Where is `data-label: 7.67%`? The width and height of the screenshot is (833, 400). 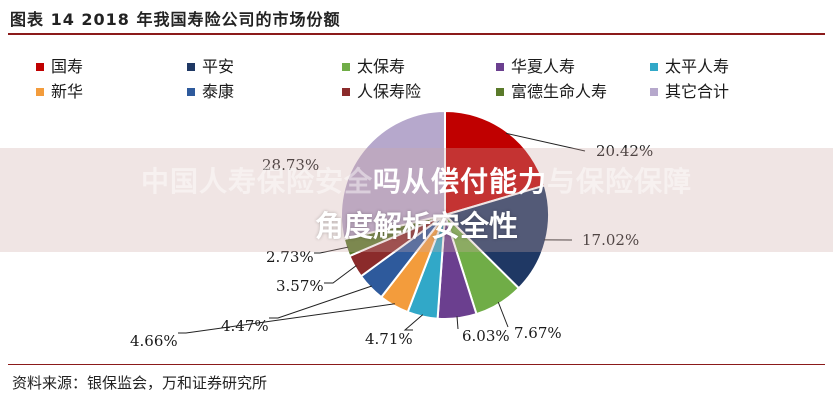 data-label: 7.67% is located at coordinates (538, 333).